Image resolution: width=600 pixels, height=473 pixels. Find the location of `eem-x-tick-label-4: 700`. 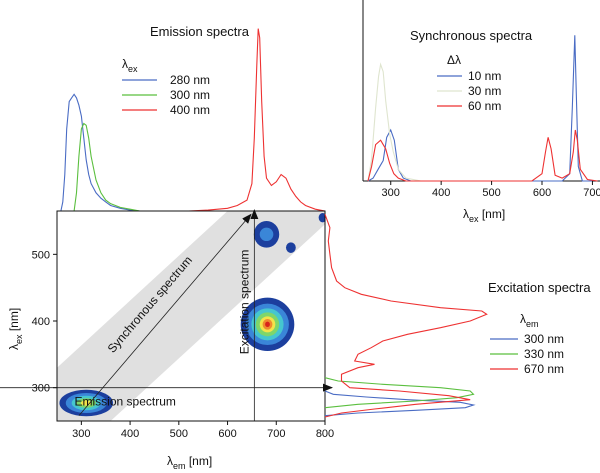

eem-x-tick-label-4: 700 is located at coordinates (276, 434).